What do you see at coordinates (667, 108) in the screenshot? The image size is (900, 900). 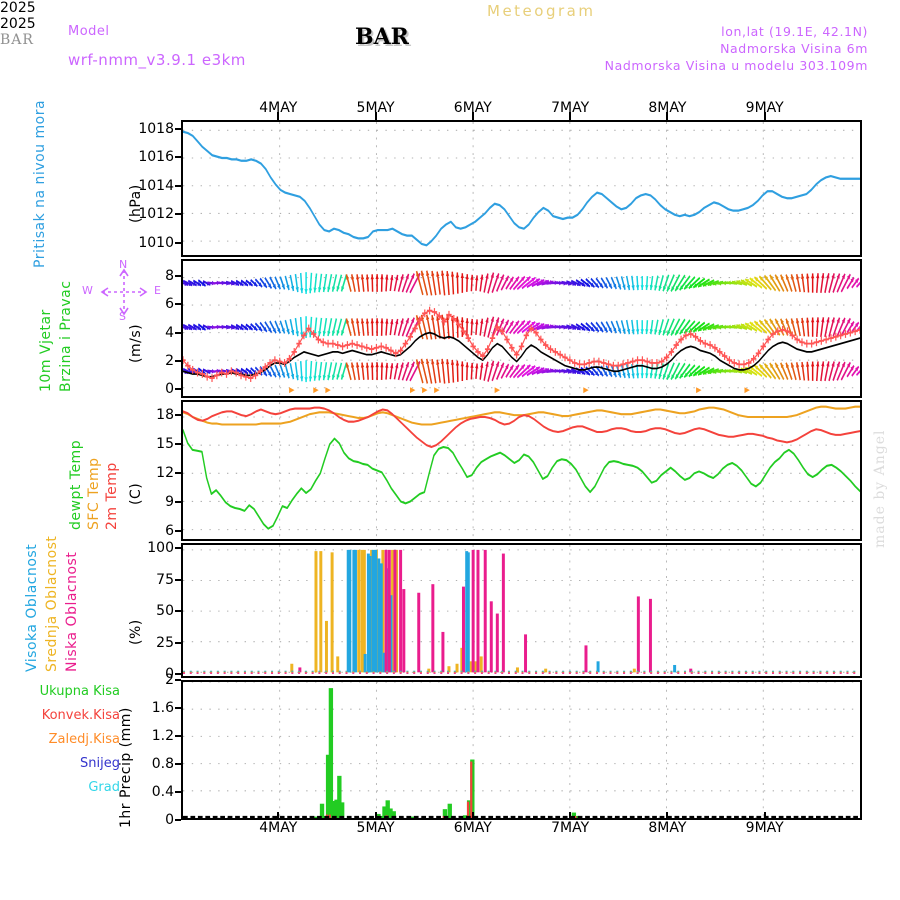 I see `x-tick-label: 8MAY` at bounding box center [667, 108].